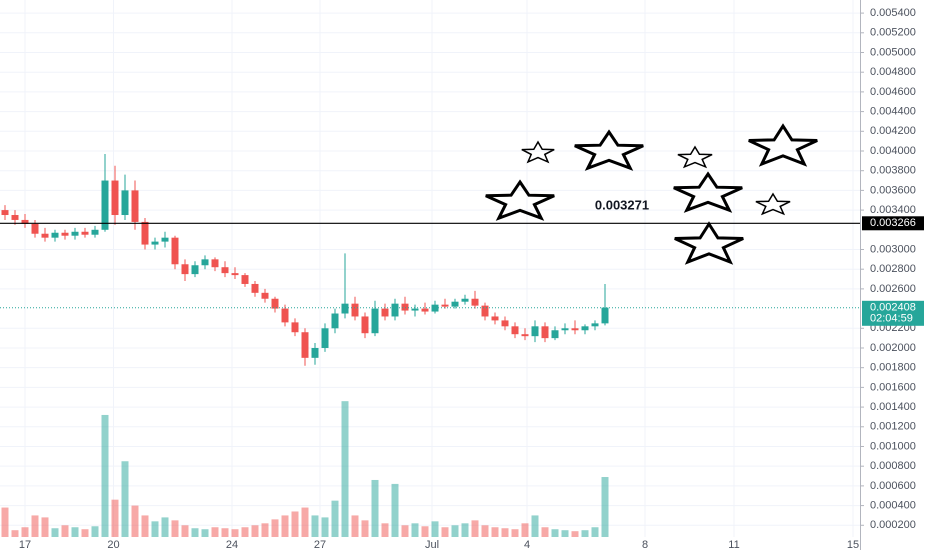 The image size is (932, 550). What do you see at coordinates (893, 190) in the screenshot?
I see `y-tick-label: 0.003600` at bounding box center [893, 190].